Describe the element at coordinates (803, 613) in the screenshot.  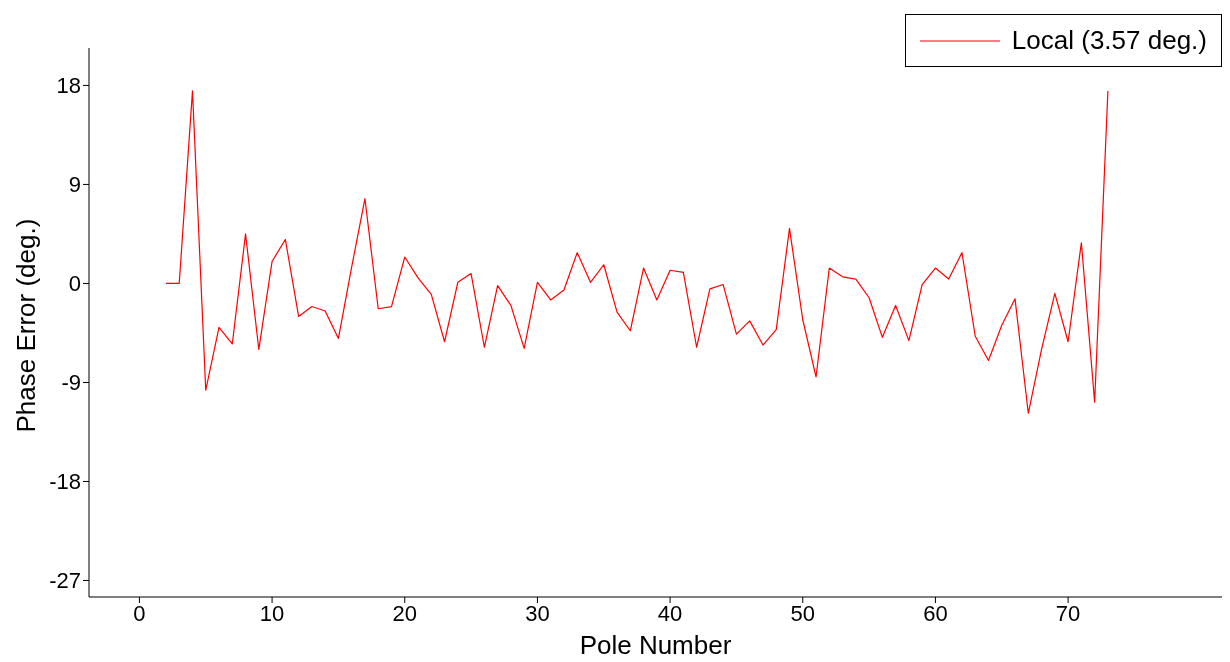
I see `x-tick-label: 50` at that location.